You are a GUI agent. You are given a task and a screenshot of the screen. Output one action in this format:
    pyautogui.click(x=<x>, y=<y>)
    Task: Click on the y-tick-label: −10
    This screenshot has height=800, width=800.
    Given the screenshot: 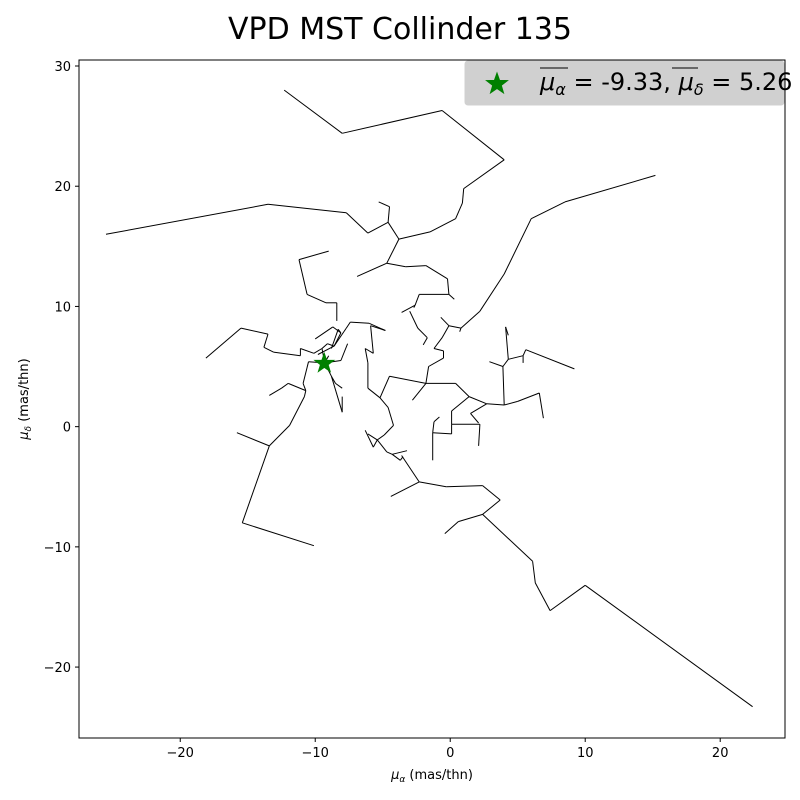 What is the action you would take?
    pyautogui.click(x=57, y=548)
    